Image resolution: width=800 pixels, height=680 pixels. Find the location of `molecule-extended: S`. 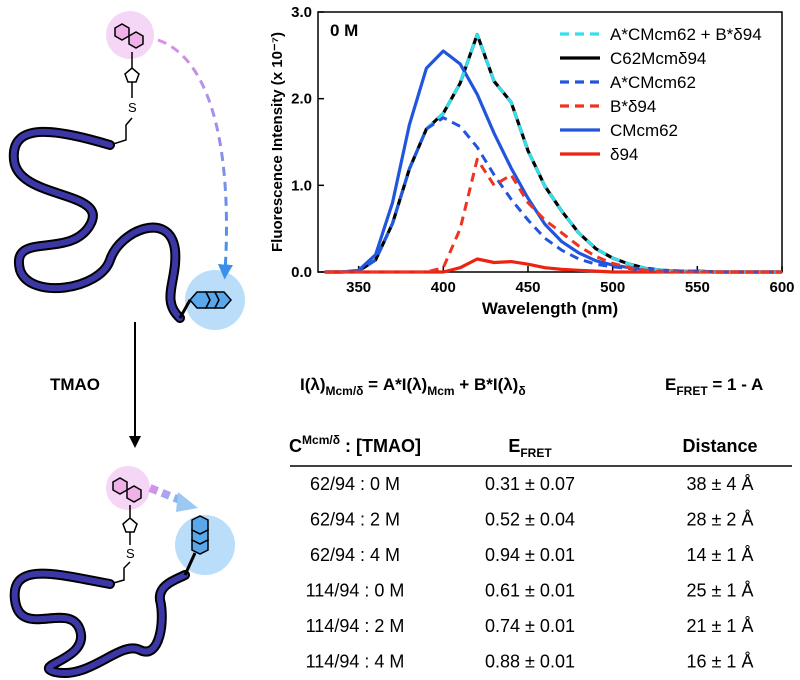

molecule-extended: S is located at coordinates (126, 170).